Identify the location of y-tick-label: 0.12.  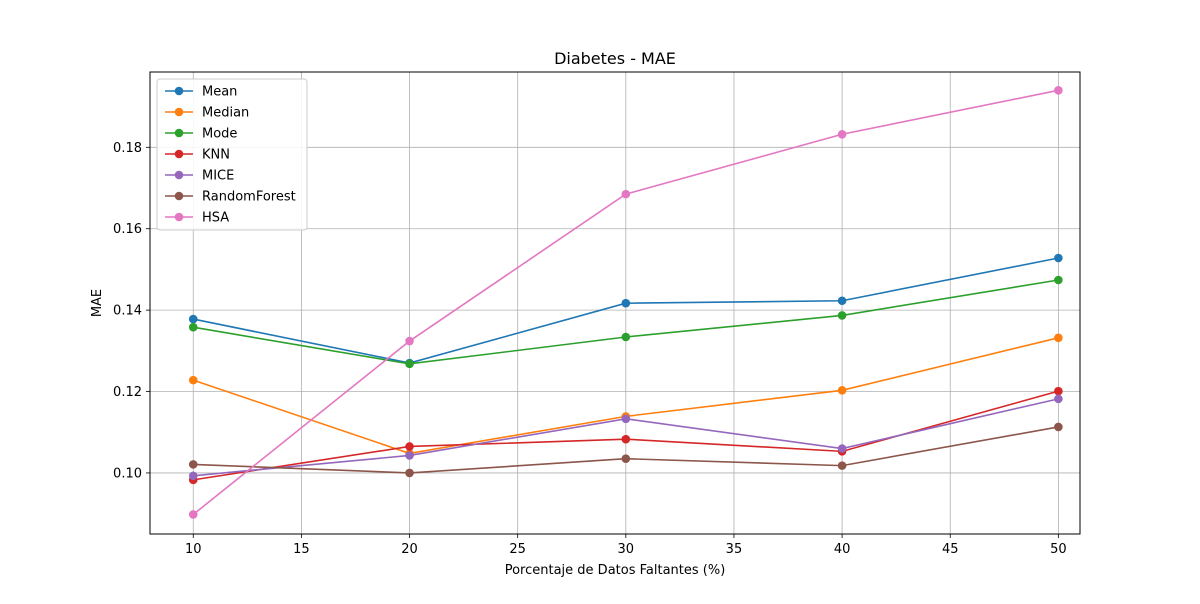
(127, 392).